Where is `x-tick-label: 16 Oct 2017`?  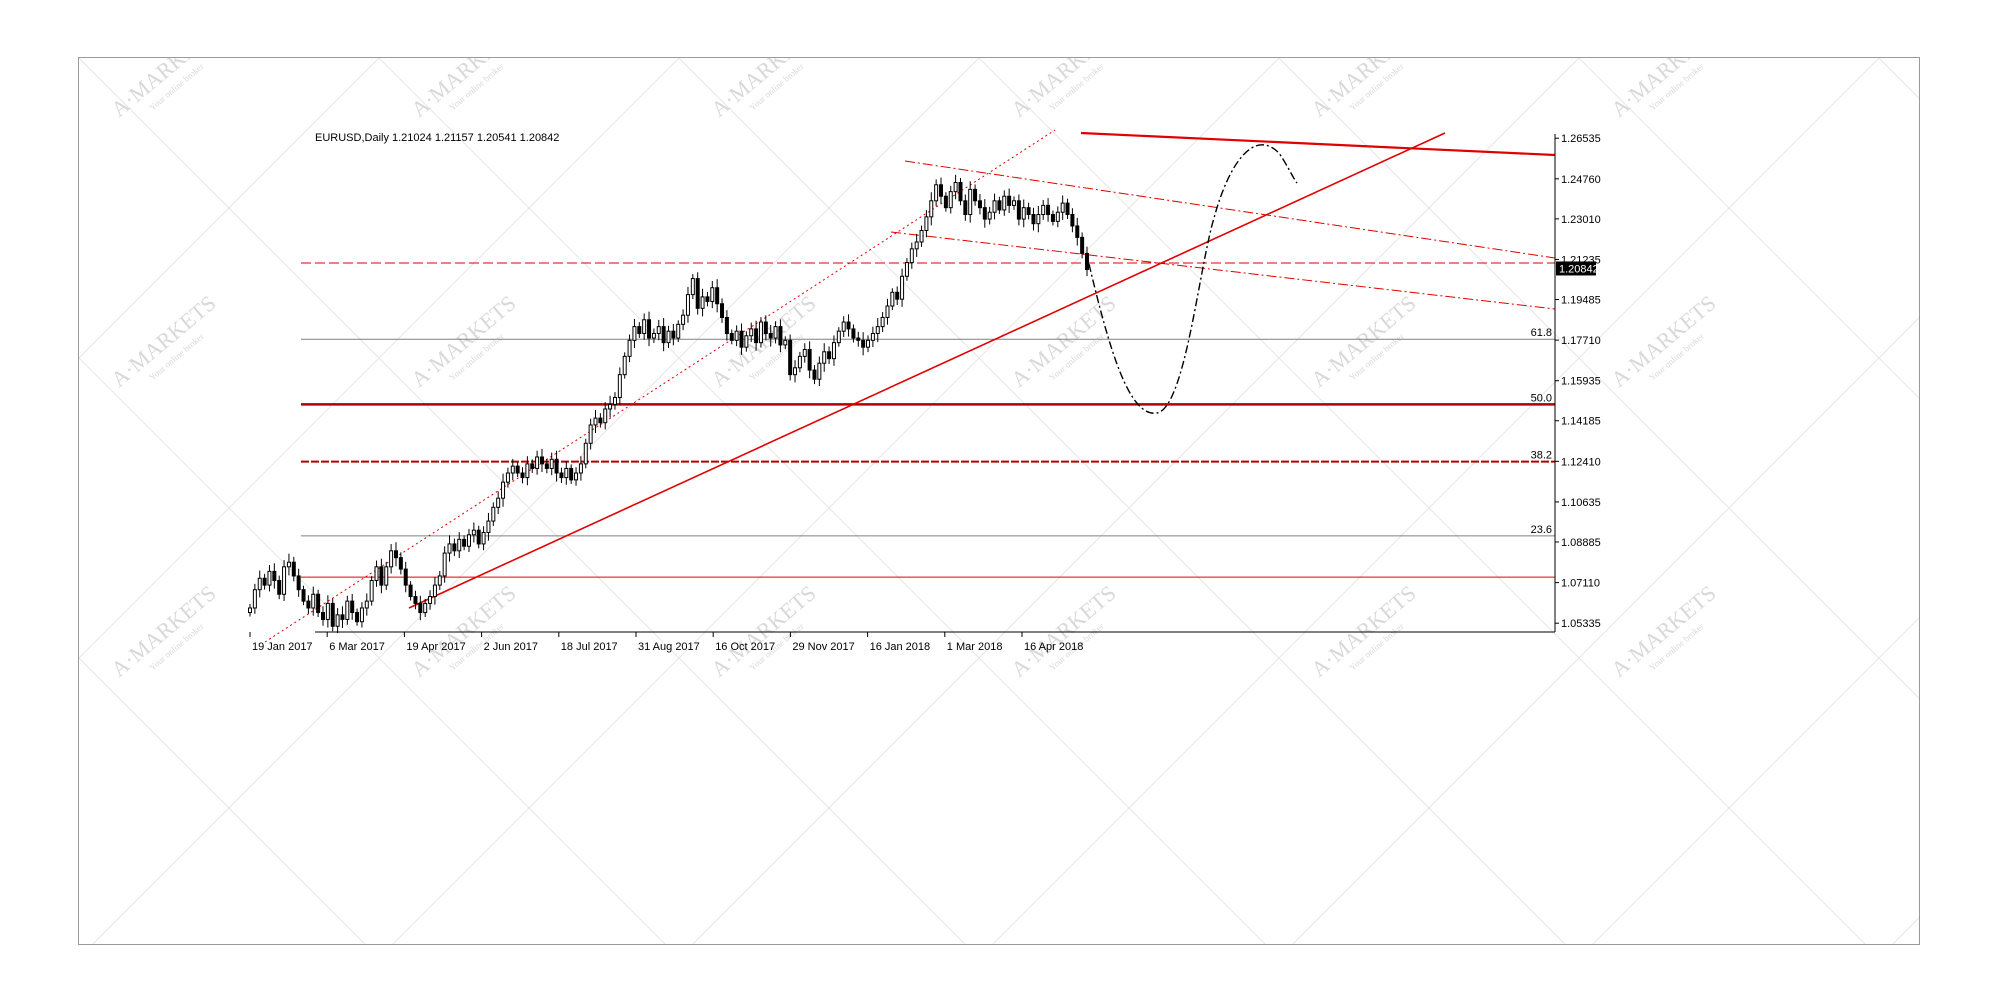
x-tick-label: 16 Oct 2017 is located at coordinates (745, 647).